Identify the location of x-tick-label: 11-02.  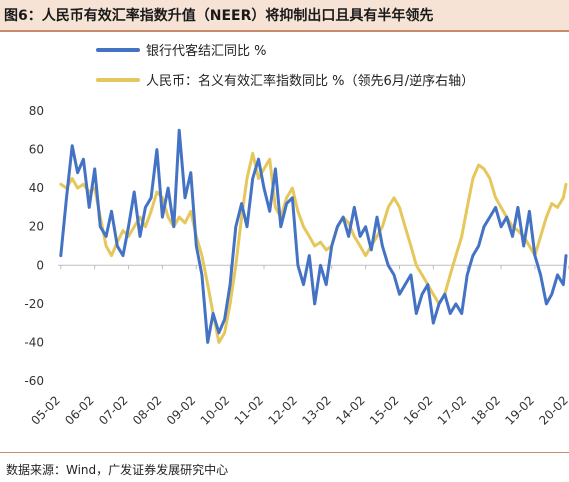
(249, 410).